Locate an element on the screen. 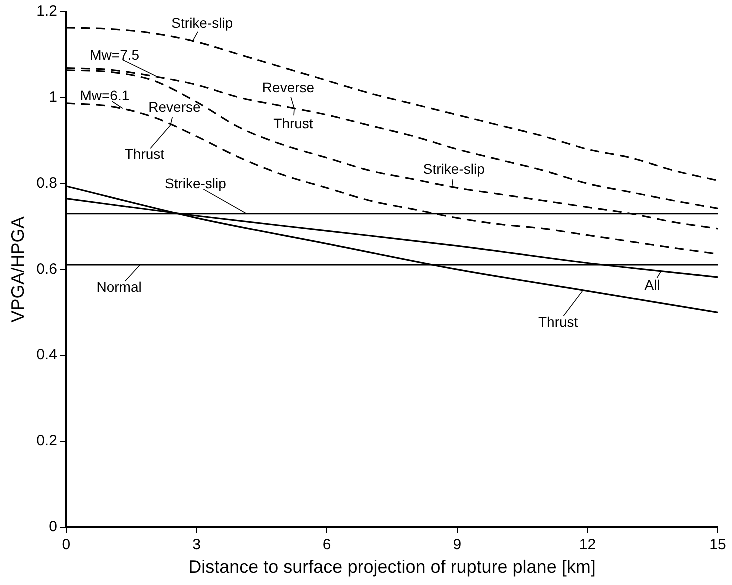 This screenshot has height=585, width=732. y-tick-label: 0.8 is located at coordinates (47, 183).